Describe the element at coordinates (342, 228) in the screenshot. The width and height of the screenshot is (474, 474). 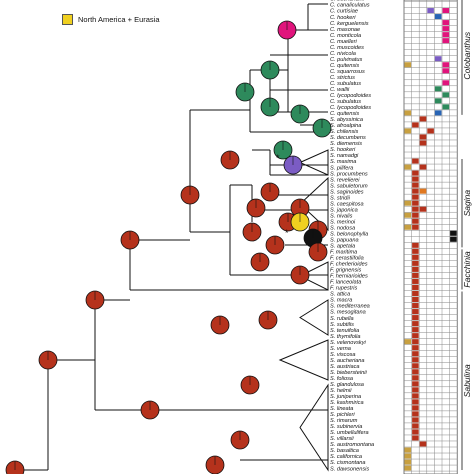
I see `taxon-label: S. nodosa` at that location.